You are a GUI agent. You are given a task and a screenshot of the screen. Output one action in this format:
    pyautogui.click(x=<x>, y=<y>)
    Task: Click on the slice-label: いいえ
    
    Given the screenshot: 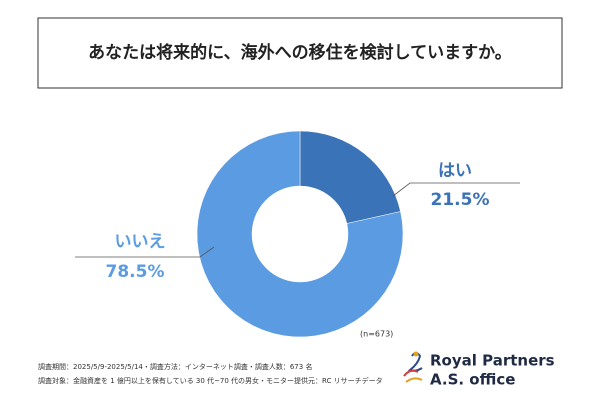 What is the action you would take?
    pyautogui.click(x=140, y=242)
    